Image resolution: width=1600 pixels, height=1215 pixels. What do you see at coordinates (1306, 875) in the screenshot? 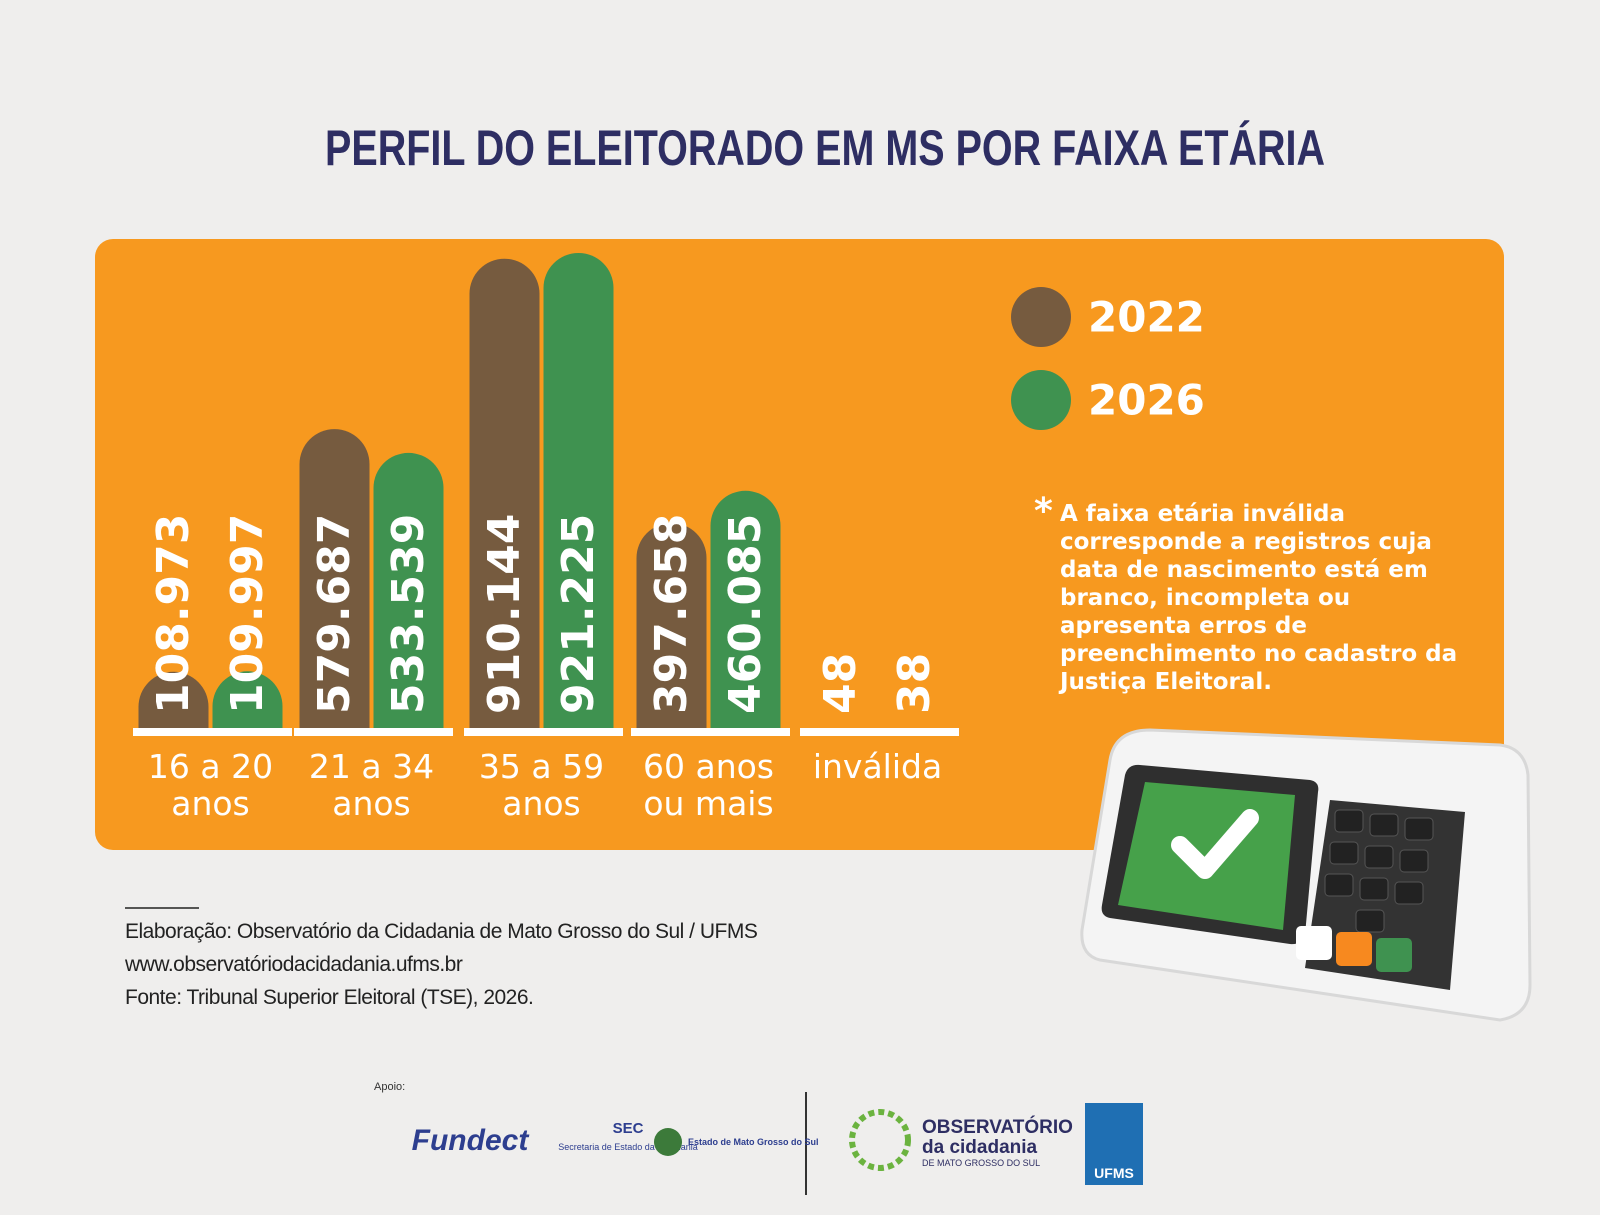
I see `voting-machine` at bounding box center [1306, 875].